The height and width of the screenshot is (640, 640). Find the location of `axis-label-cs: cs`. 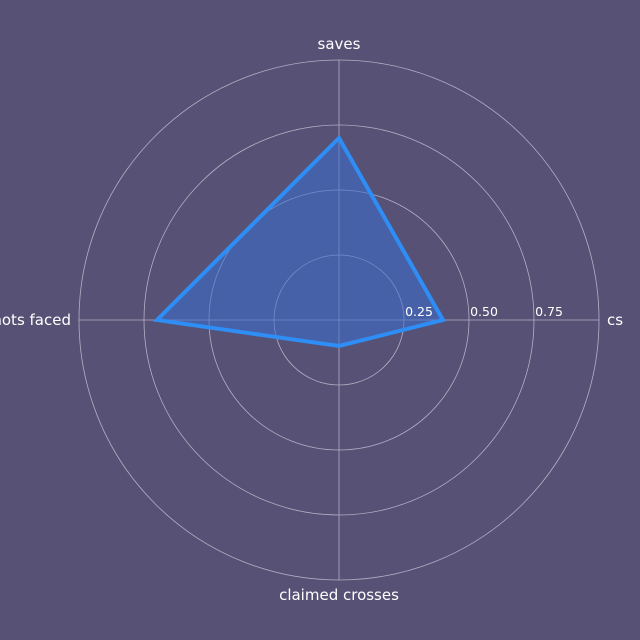

axis-label-cs: cs is located at coordinates (615, 320).